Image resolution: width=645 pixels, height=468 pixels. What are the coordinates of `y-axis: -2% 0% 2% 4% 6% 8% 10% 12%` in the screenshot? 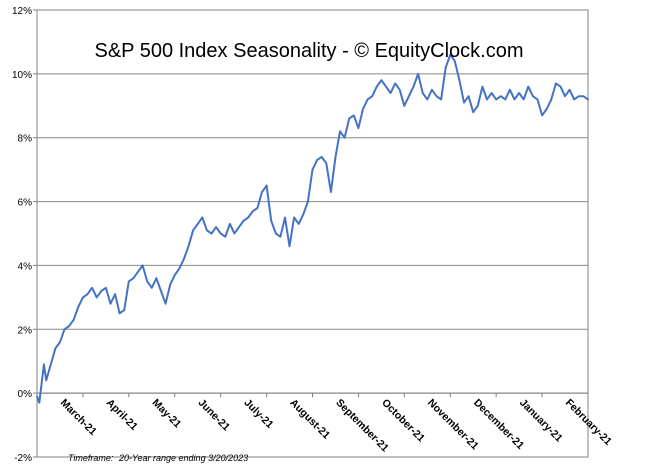 It's located at (24, 235).